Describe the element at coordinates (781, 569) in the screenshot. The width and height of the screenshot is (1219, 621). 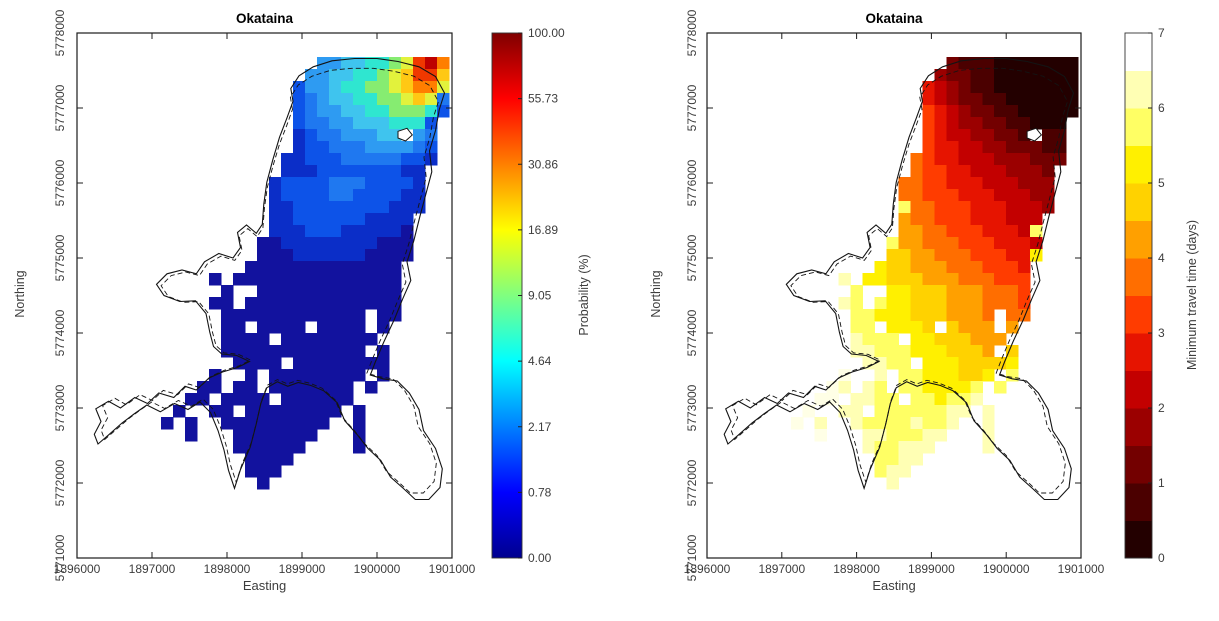
I see `x-tick-label: 1897000` at that location.